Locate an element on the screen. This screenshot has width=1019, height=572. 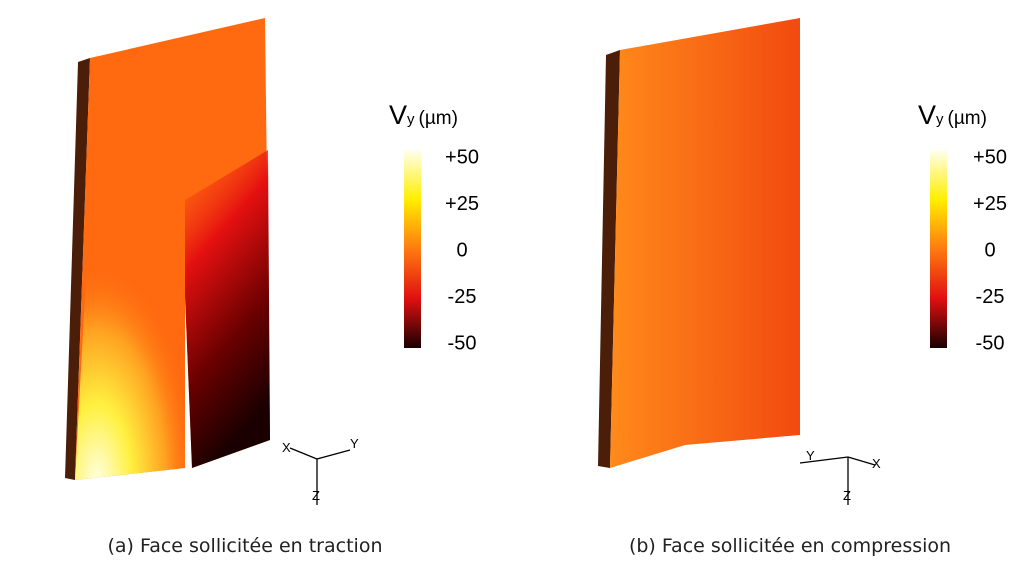
slab-face is located at coordinates (705, 243).